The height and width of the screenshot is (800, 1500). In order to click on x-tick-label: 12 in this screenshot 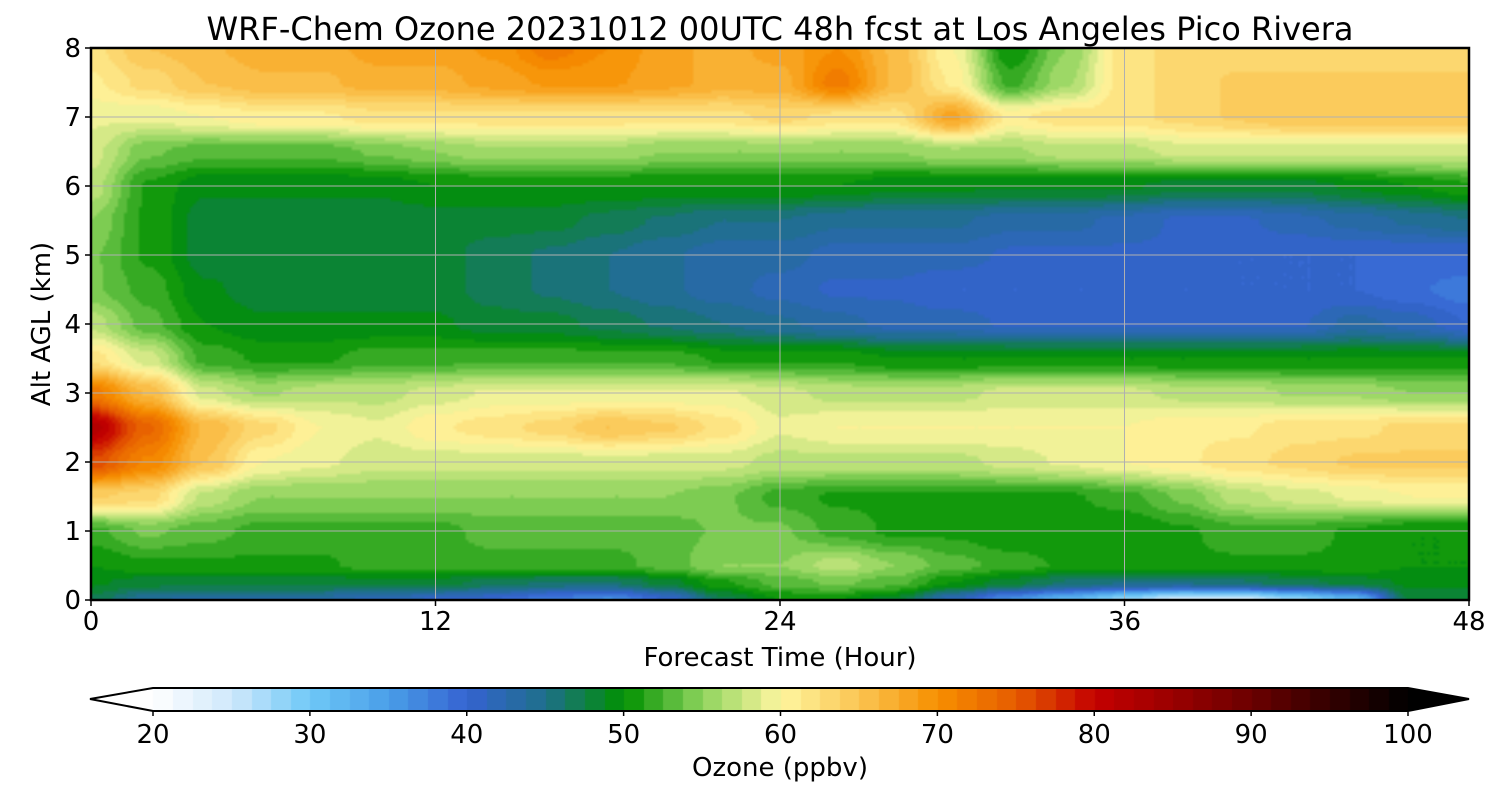, I will do `click(435, 622)`.